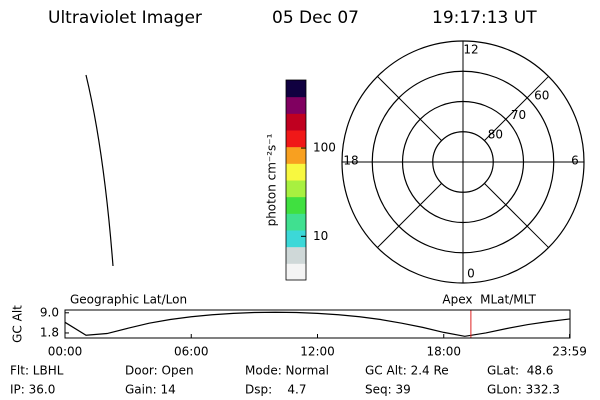 The height and width of the screenshot is (400, 600). What do you see at coordinates (150, 390) in the screenshot?
I see `info-field: Gain: 14` at bounding box center [150, 390].